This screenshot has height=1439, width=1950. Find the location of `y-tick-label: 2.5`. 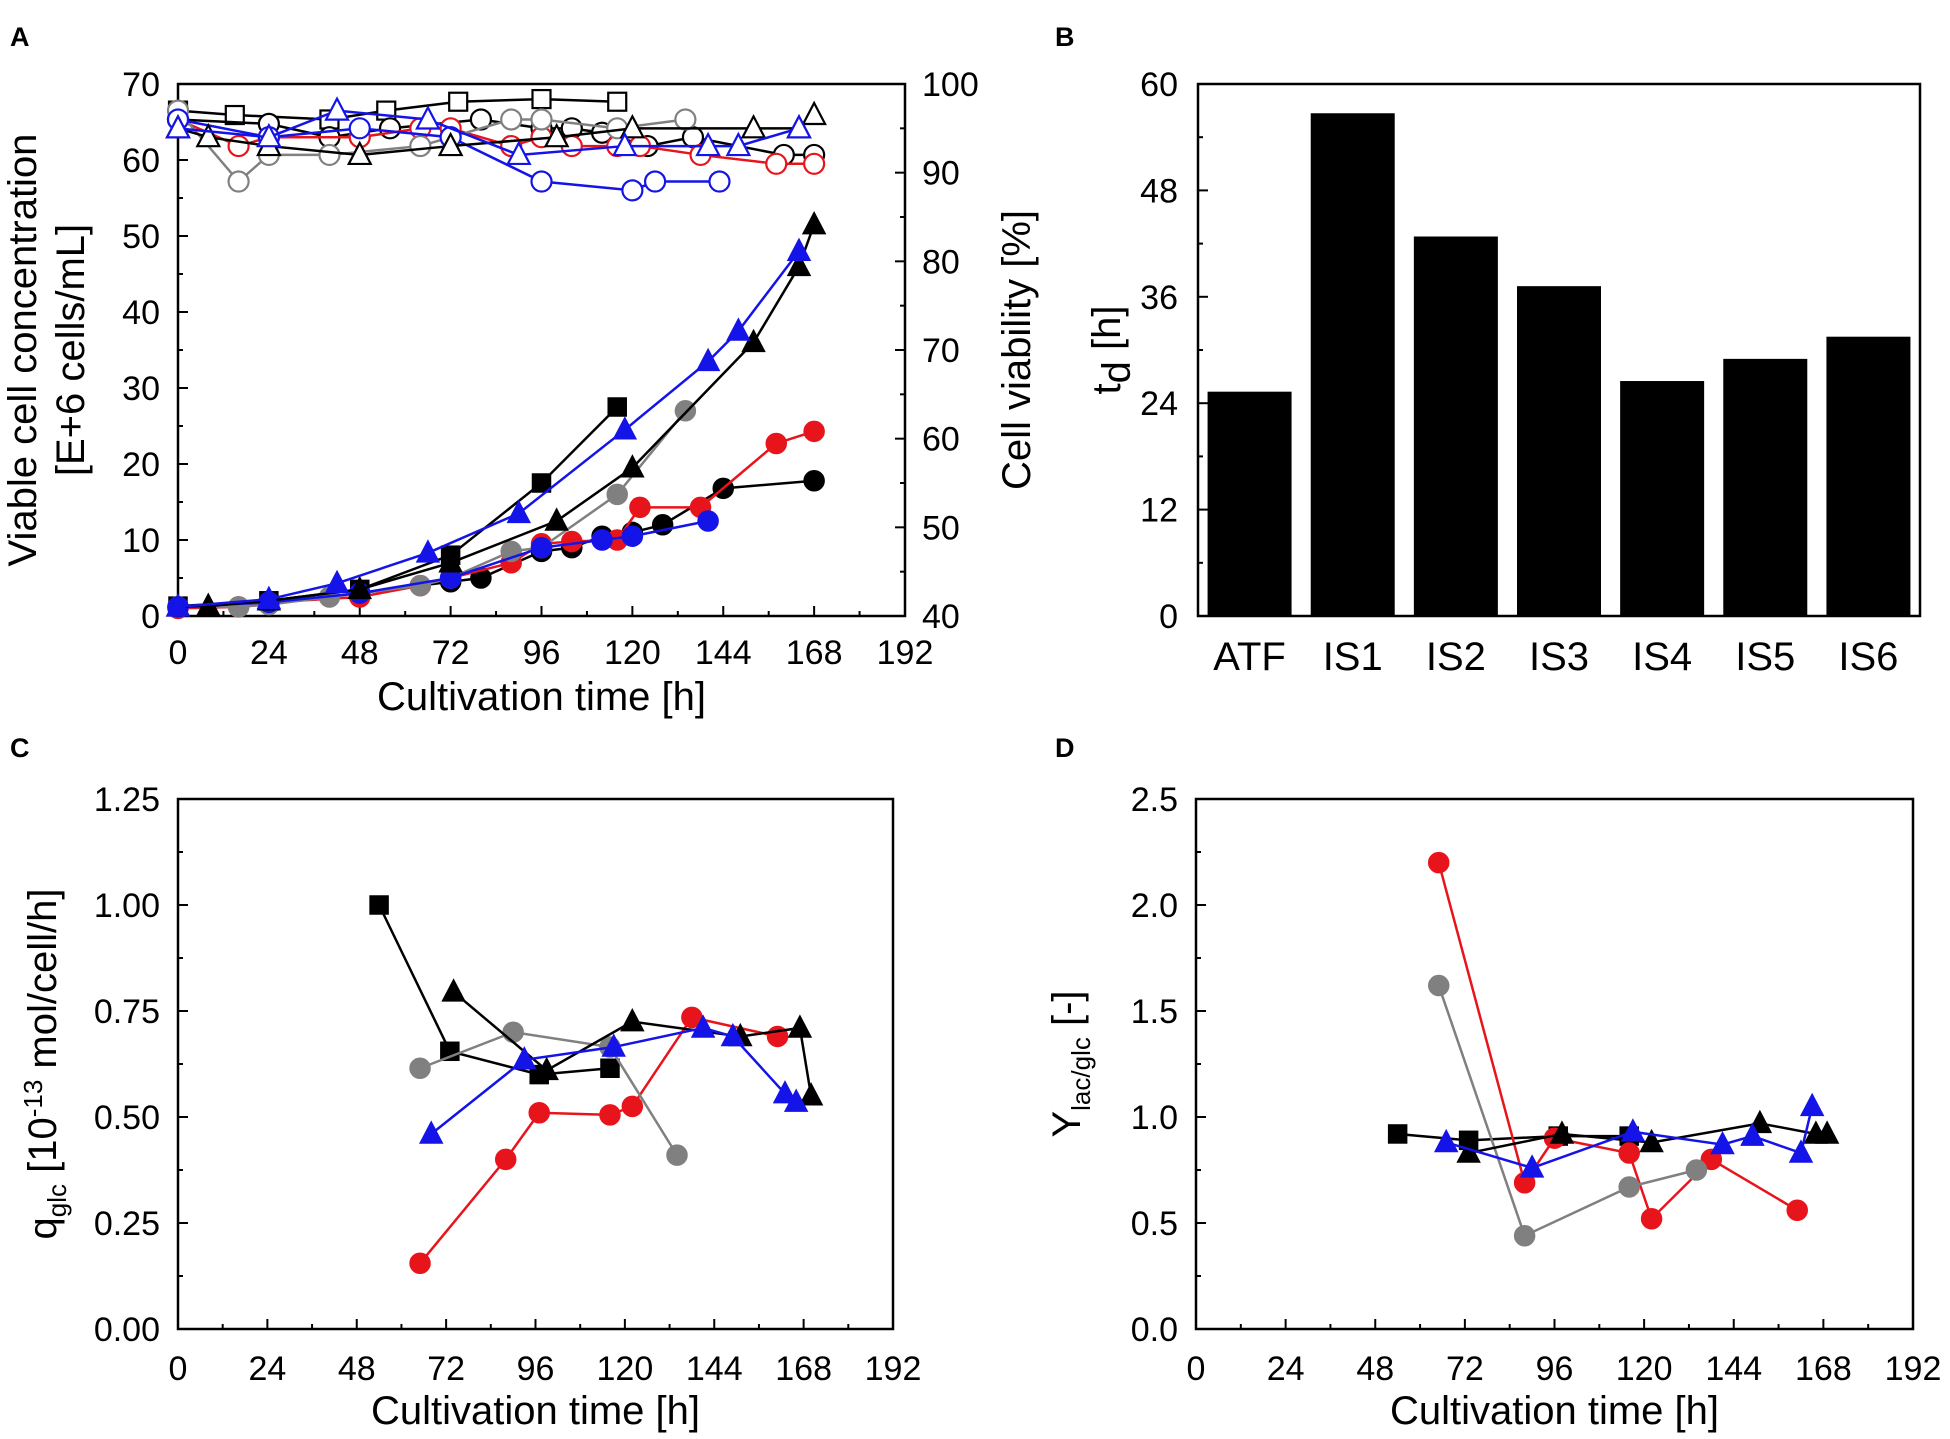

y-tick-label: 2.5 is located at coordinates (1154, 800).